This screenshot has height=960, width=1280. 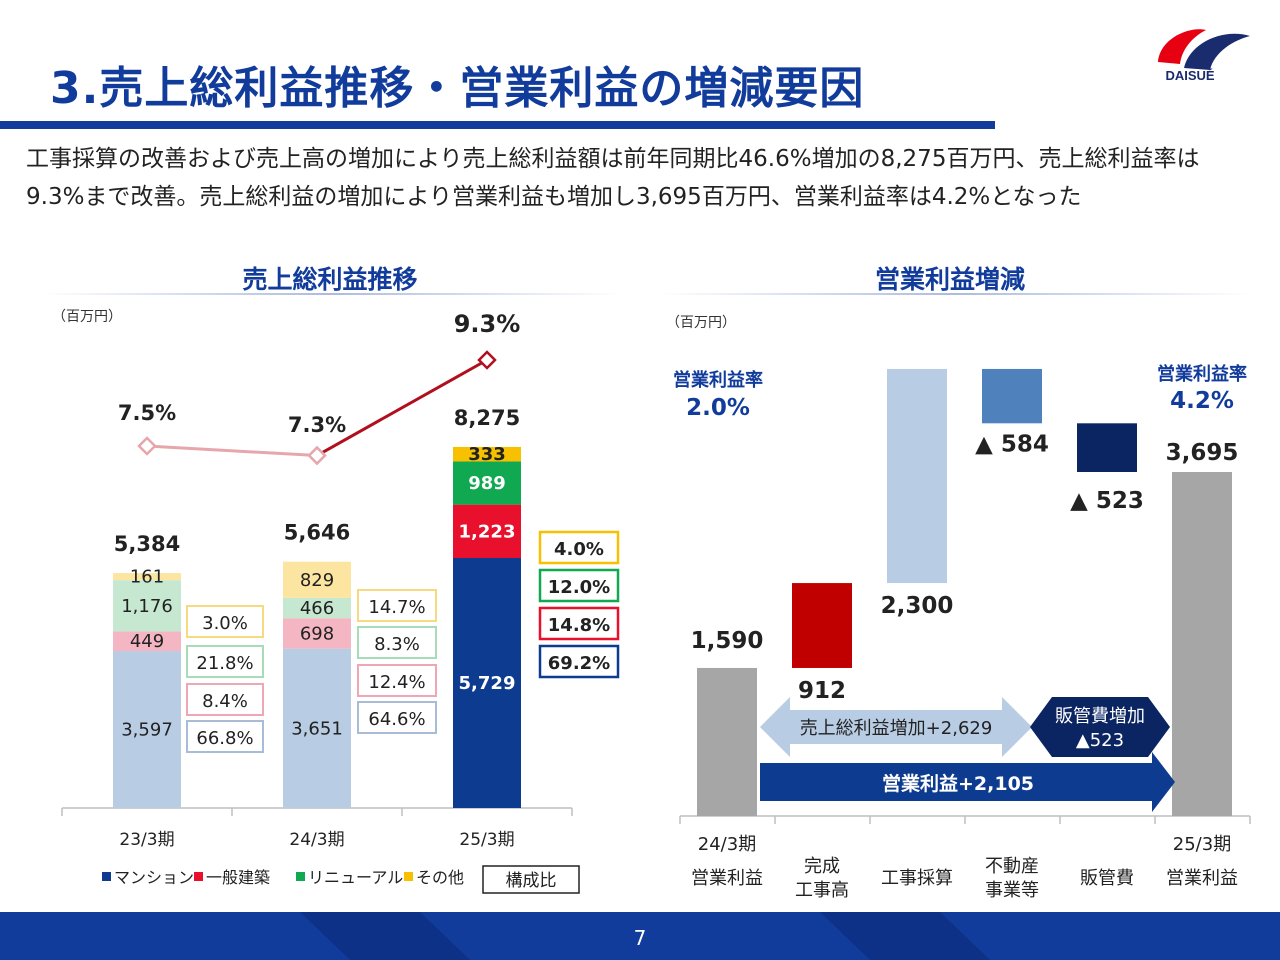 What do you see at coordinates (147, 544) in the screenshot?
I see `bar-total-label: 5,384` at bounding box center [147, 544].